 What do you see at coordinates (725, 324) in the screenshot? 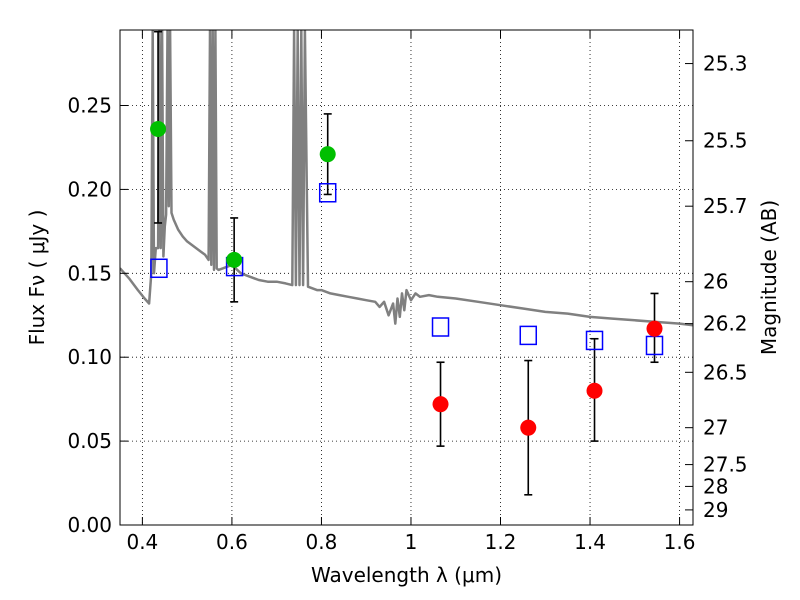
I see `right-tick-label: 26.2` at bounding box center [725, 324].